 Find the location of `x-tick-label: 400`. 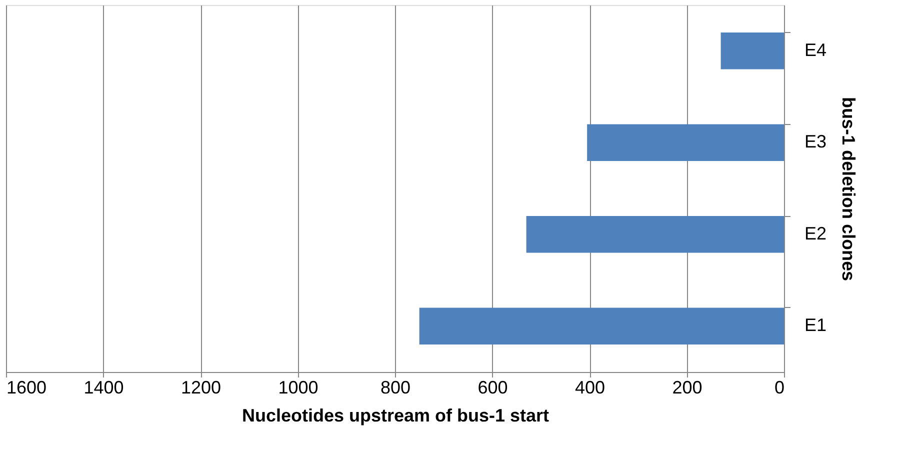

x-tick-label: 400 is located at coordinates (590, 388).